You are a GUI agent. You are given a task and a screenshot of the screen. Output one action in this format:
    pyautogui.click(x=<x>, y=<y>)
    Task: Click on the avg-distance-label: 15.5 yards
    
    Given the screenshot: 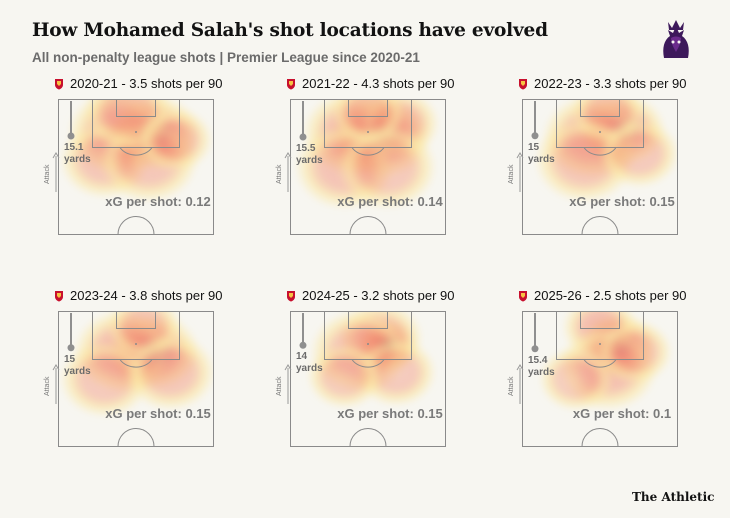 What is the action you would take?
    pyautogui.click(x=309, y=155)
    